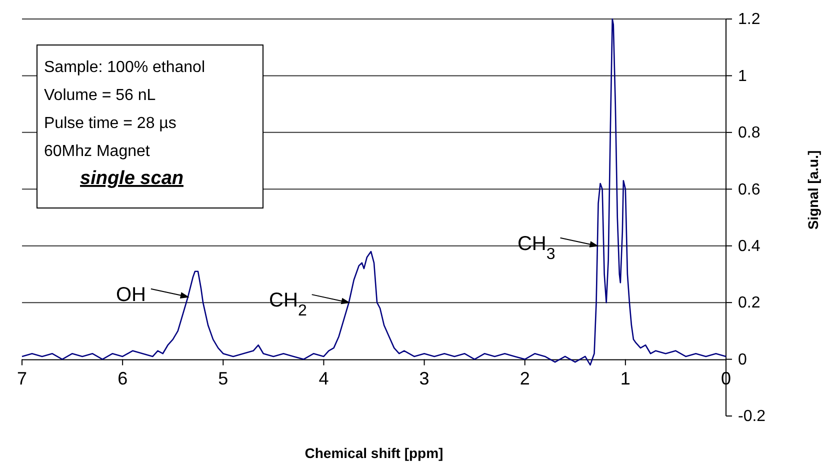  I want to click on annotation: single scan, so click(132, 178).